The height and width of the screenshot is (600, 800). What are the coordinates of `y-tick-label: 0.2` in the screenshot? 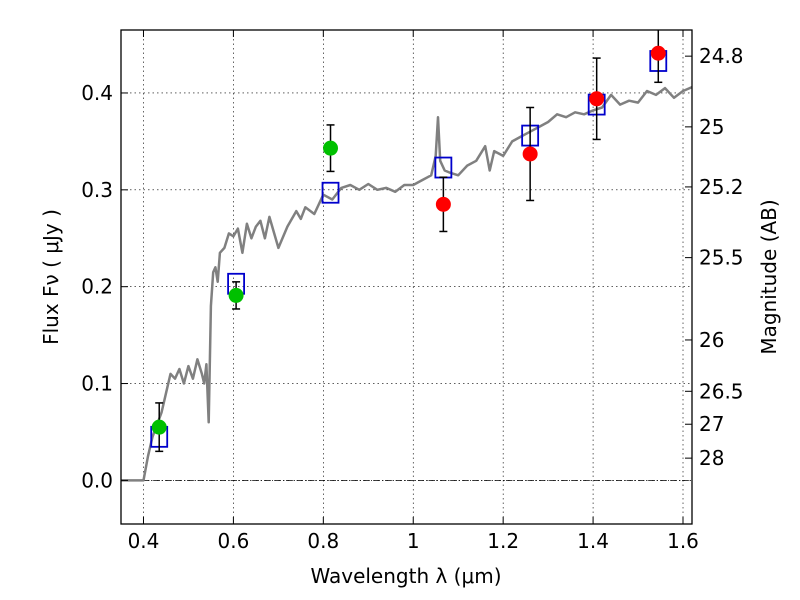 It's located at (97, 287).